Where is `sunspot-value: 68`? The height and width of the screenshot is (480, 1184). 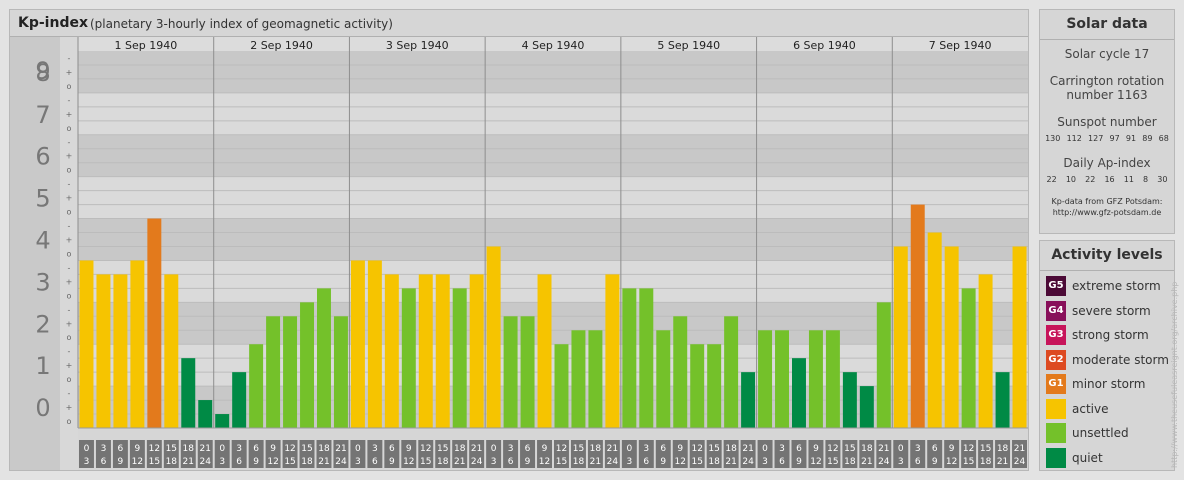 sunspot-value: 68 is located at coordinates (1163, 138).